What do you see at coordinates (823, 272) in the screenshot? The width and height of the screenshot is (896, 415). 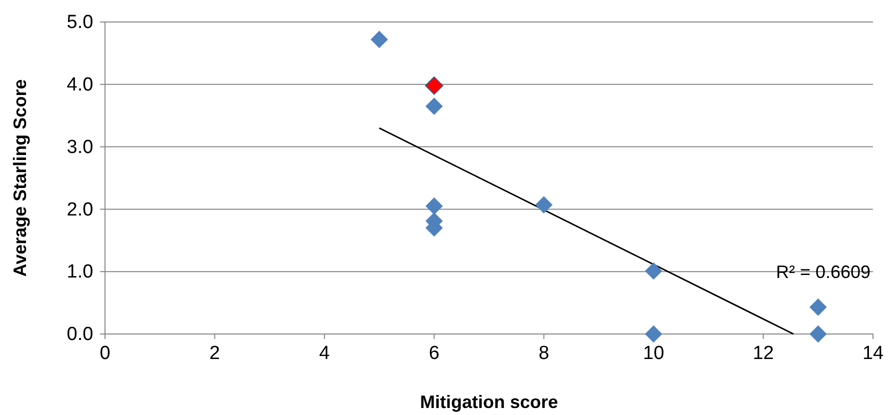 I see `annotation: R² = 0.6609` at bounding box center [823, 272].